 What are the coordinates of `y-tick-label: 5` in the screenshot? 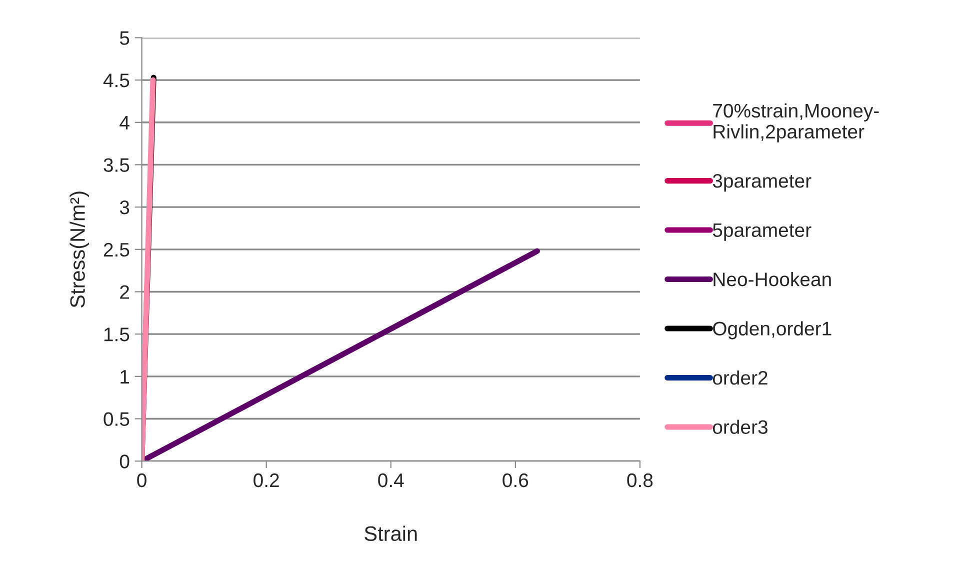 It's located at (125, 38).